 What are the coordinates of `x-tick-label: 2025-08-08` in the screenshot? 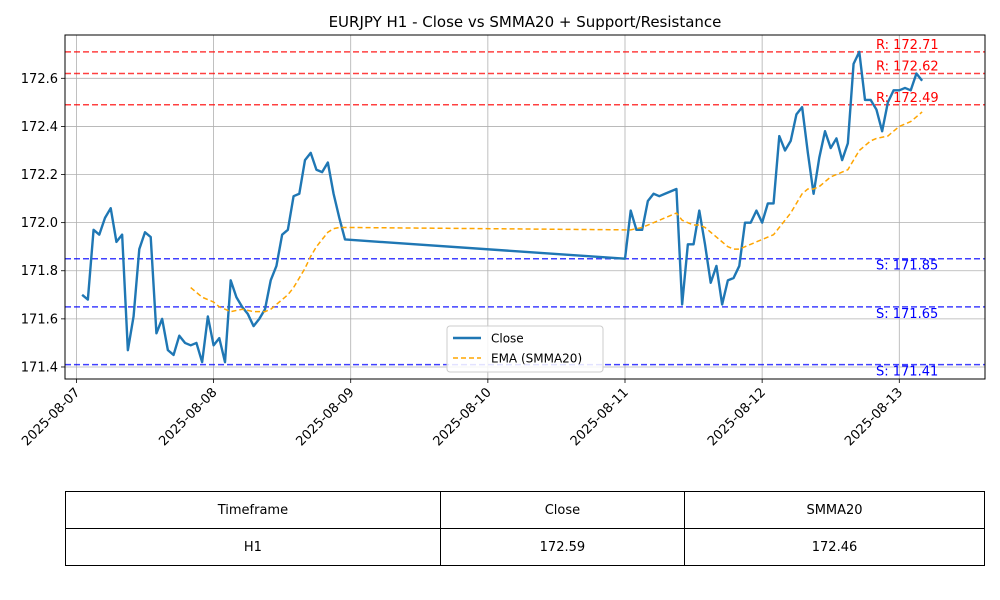 It's located at (188, 417).